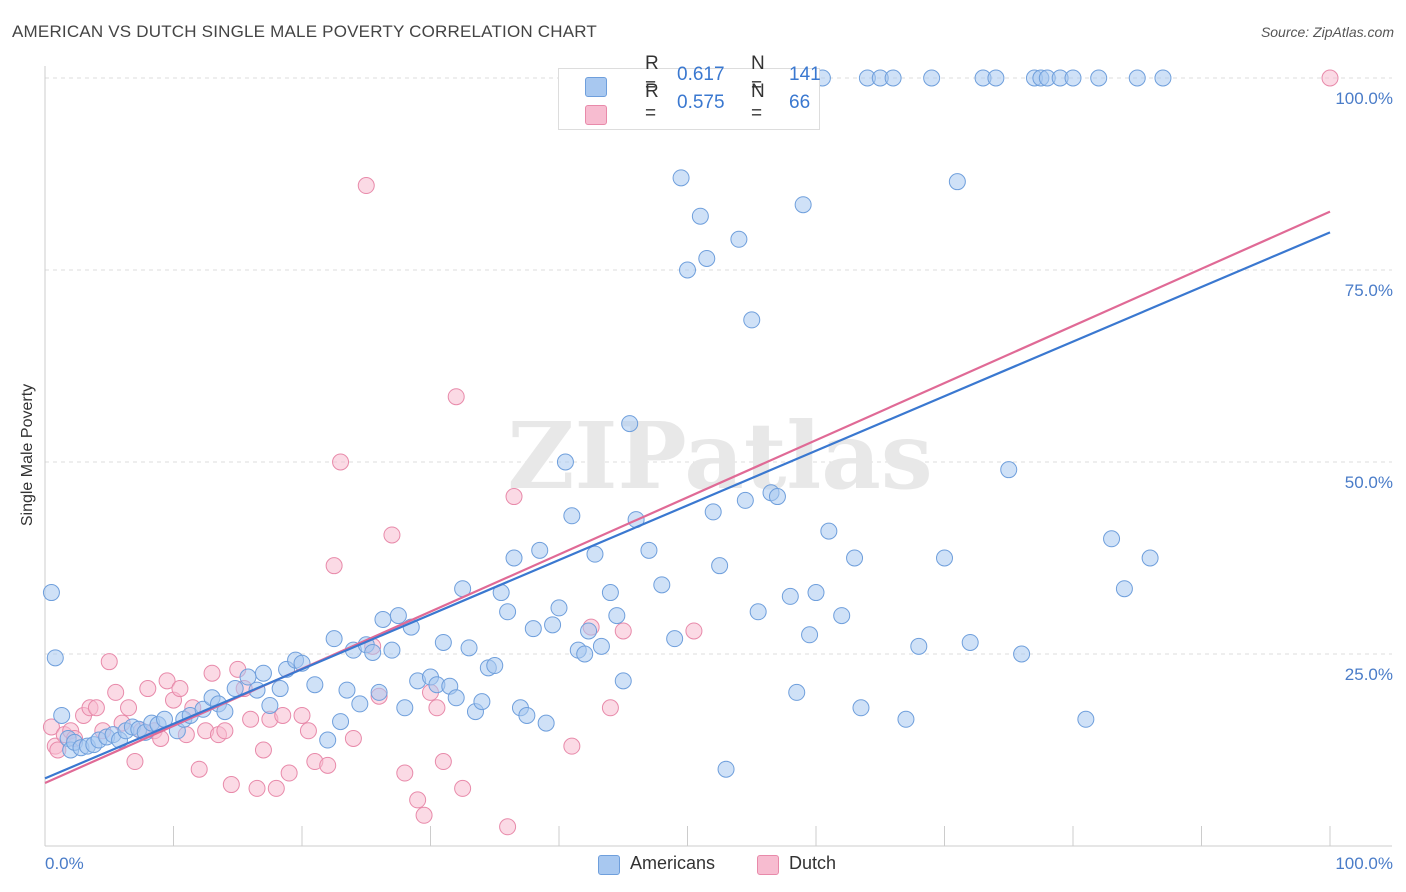 This screenshot has width=1406, height=892. Describe the element at coordinates (1369, 290) in the screenshot. I see `y-tick-label: 75.0%` at that location.